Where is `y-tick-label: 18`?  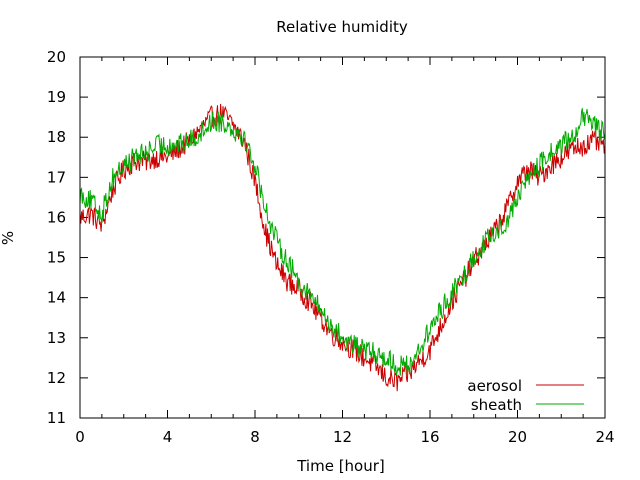 y-tick-label: 18 is located at coordinates (56, 137).